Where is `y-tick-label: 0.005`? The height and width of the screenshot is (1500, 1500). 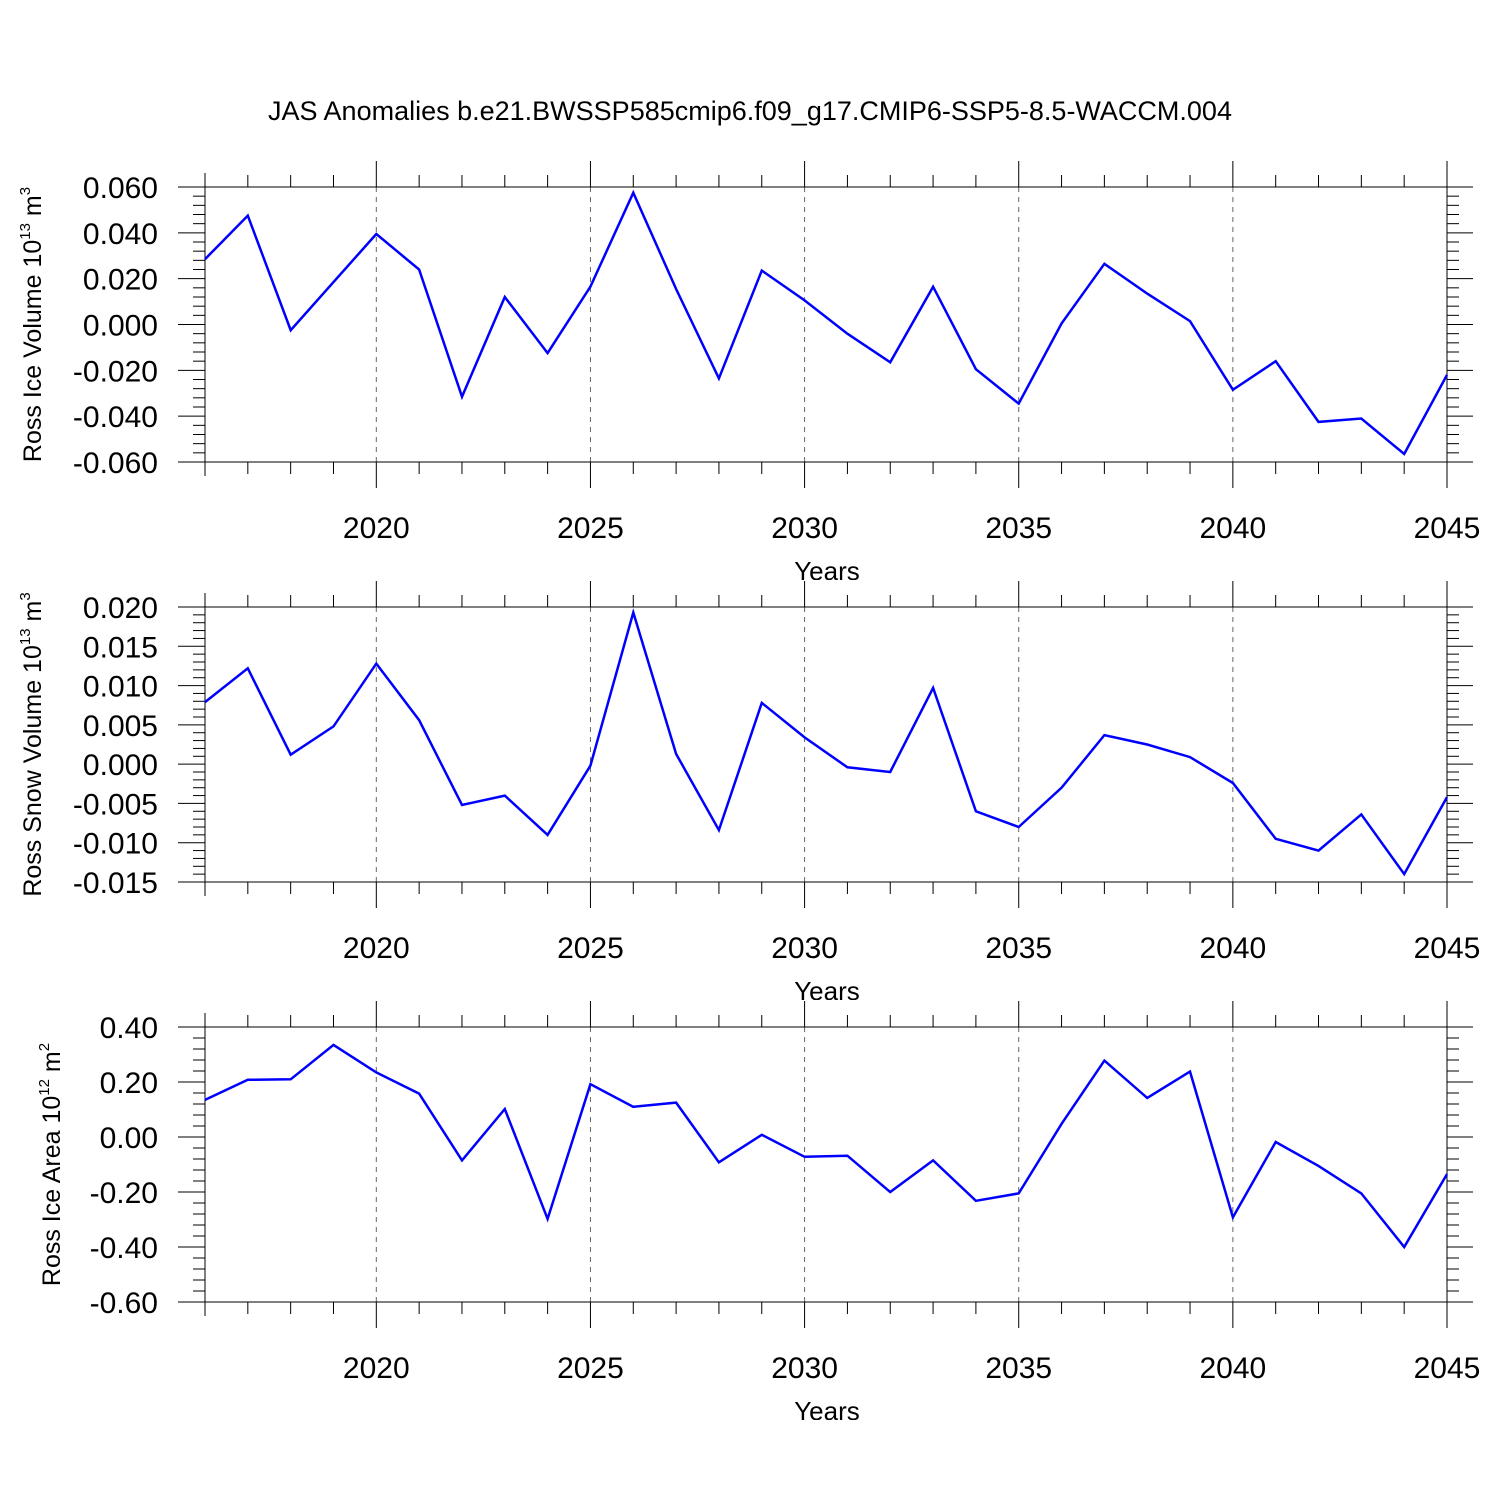
y-tick-label: 0.005 is located at coordinates (120, 726).